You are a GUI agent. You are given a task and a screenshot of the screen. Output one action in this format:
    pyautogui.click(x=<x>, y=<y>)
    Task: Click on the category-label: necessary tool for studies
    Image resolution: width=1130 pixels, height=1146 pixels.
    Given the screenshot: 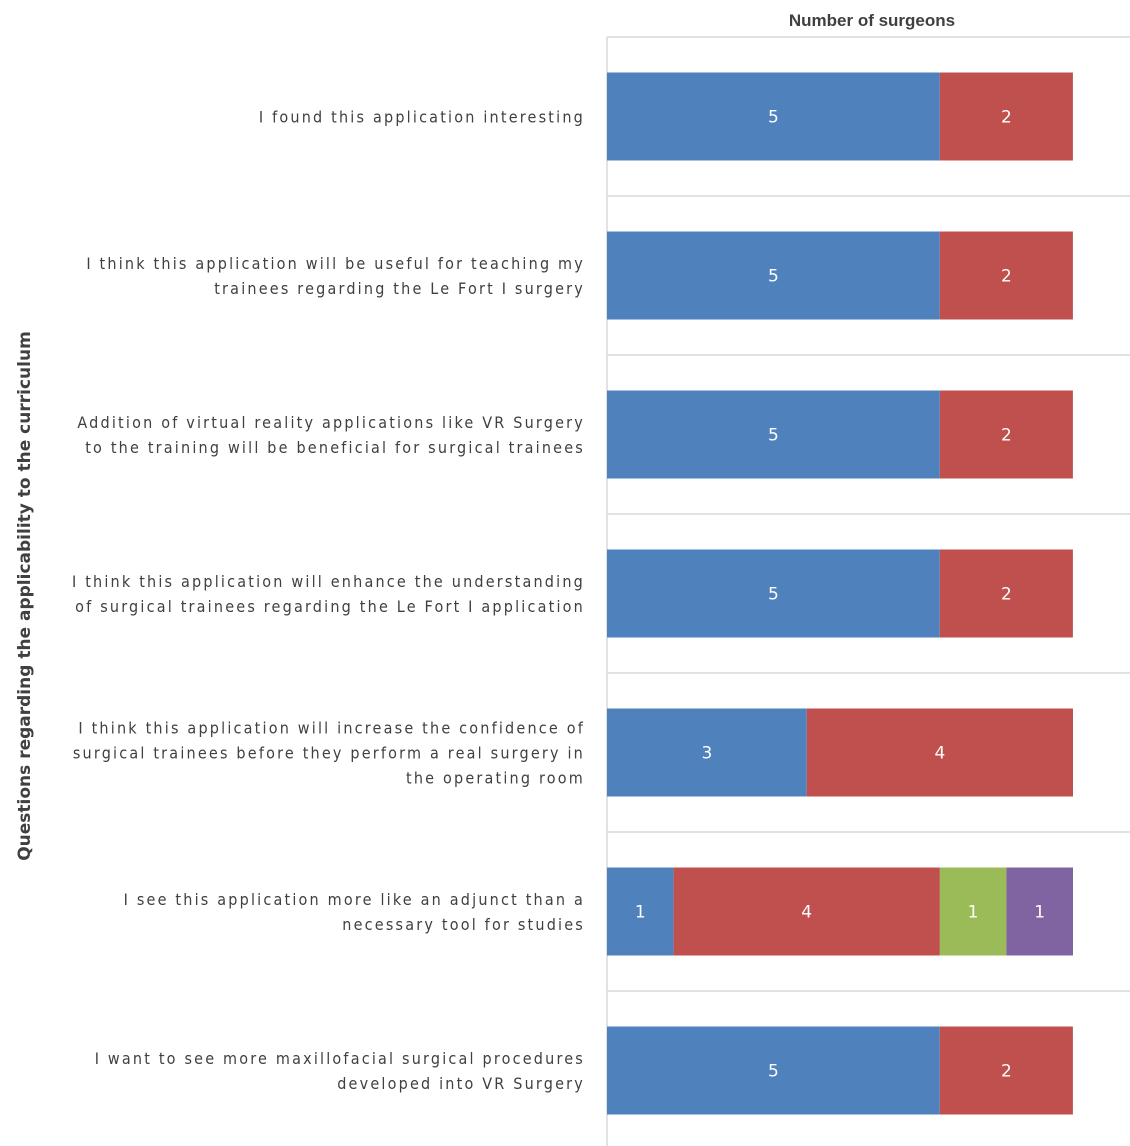 What is the action you would take?
    pyautogui.click(x=463, y=924)
    